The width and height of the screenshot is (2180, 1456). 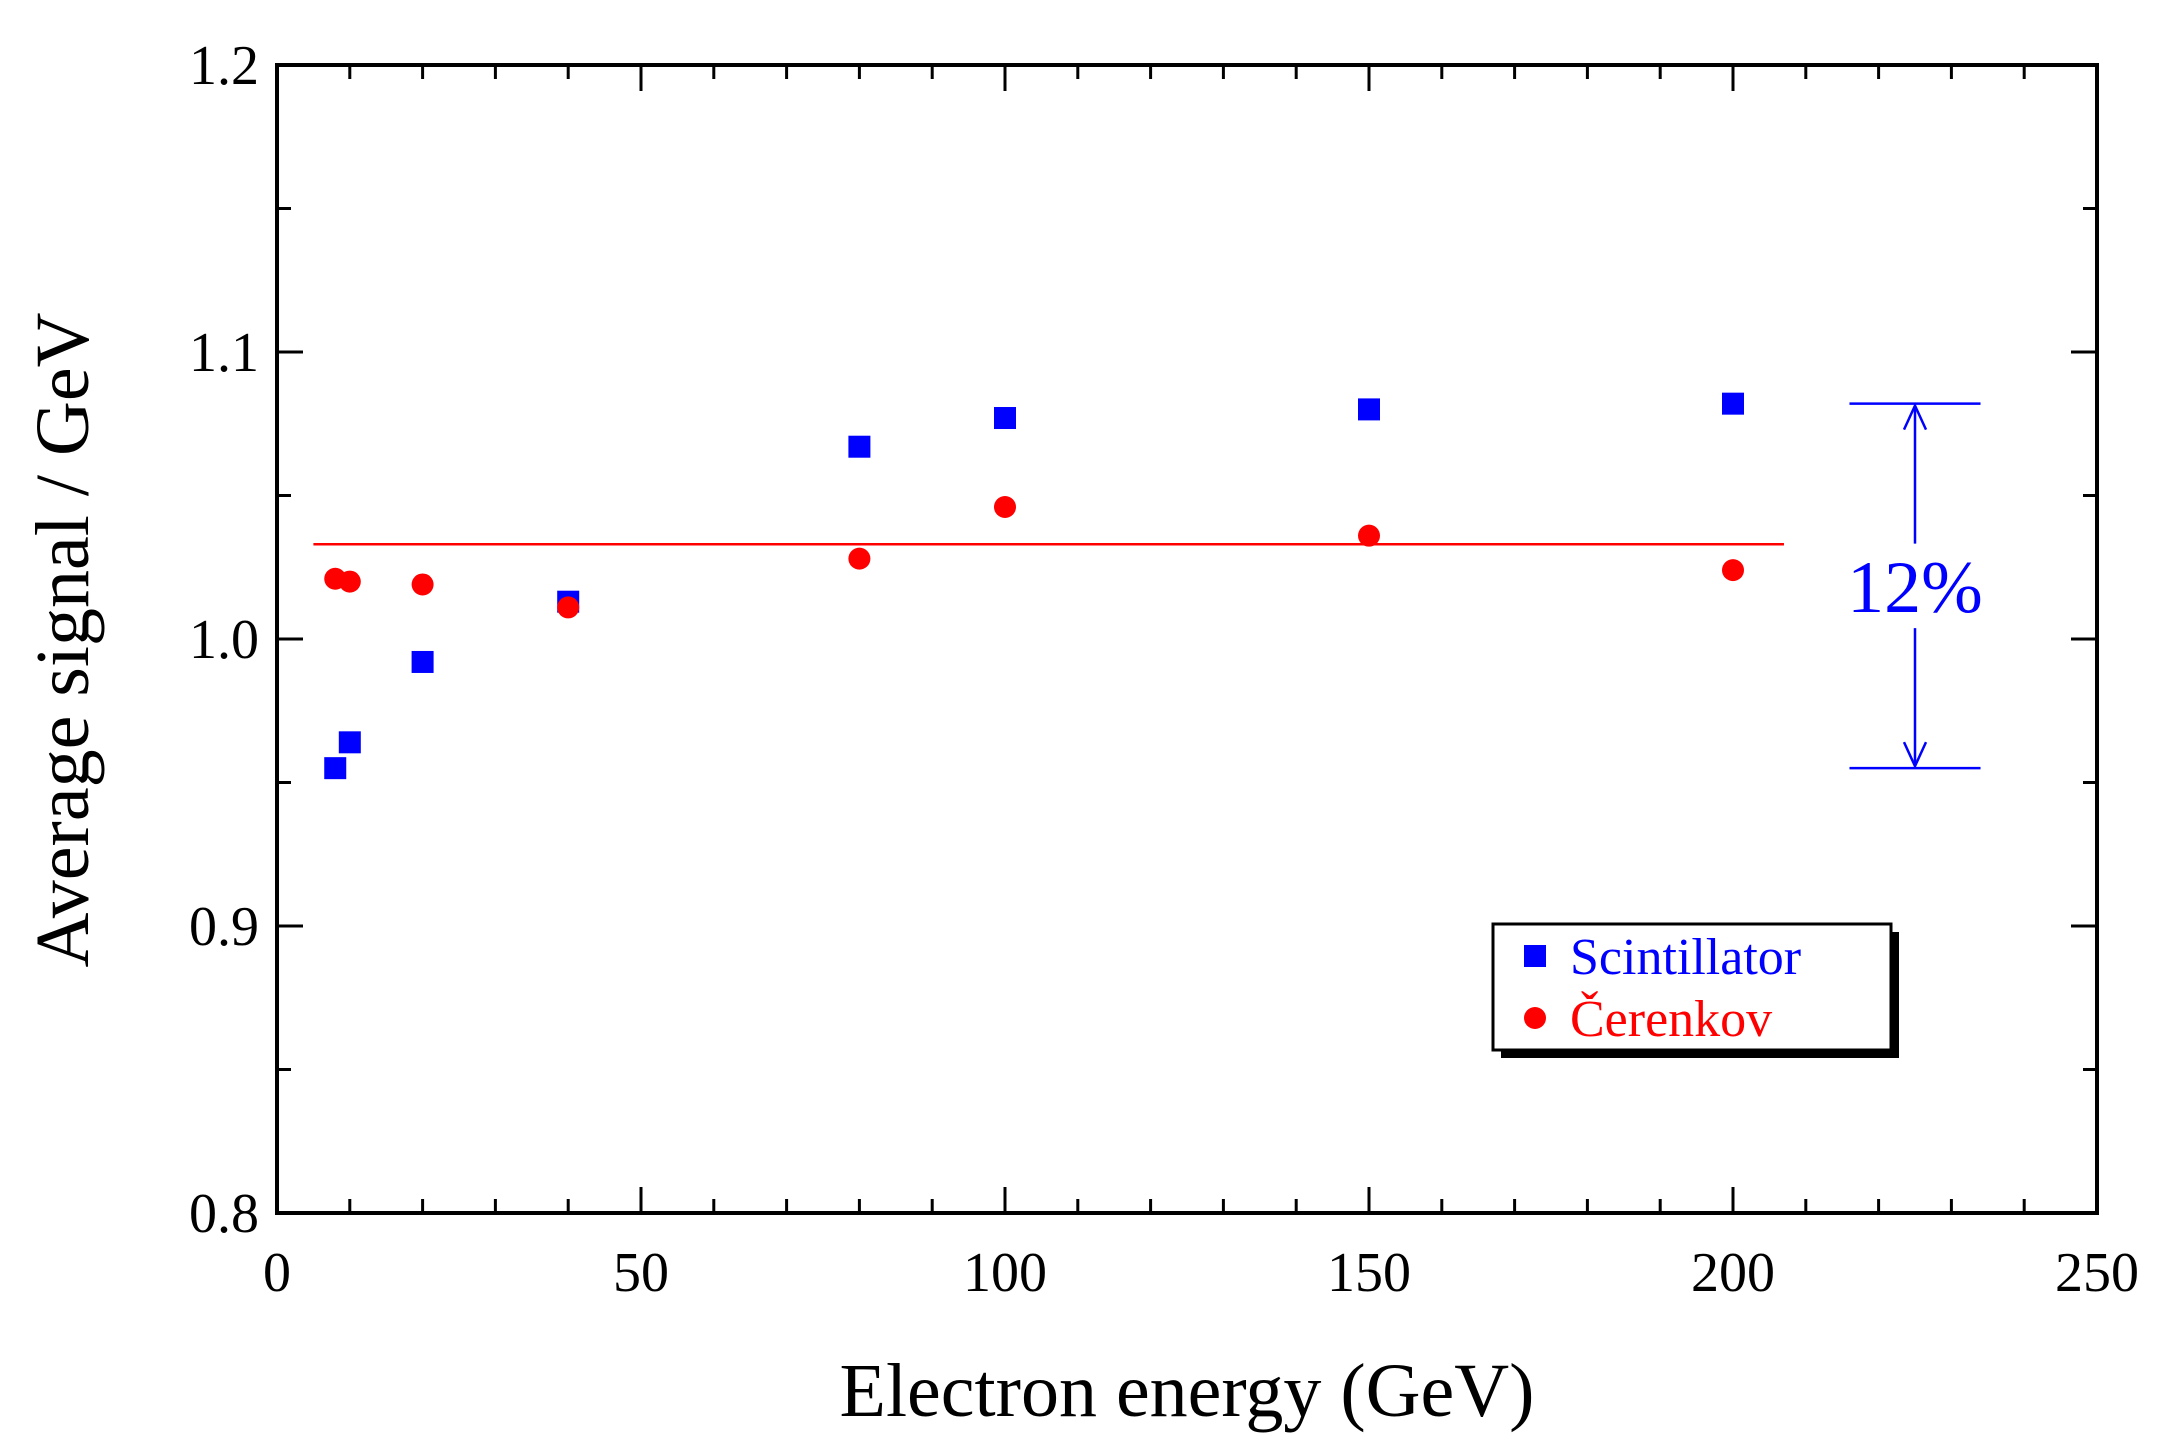 I want to click on range-annotation: 12%, so click(x=1915, y=586).